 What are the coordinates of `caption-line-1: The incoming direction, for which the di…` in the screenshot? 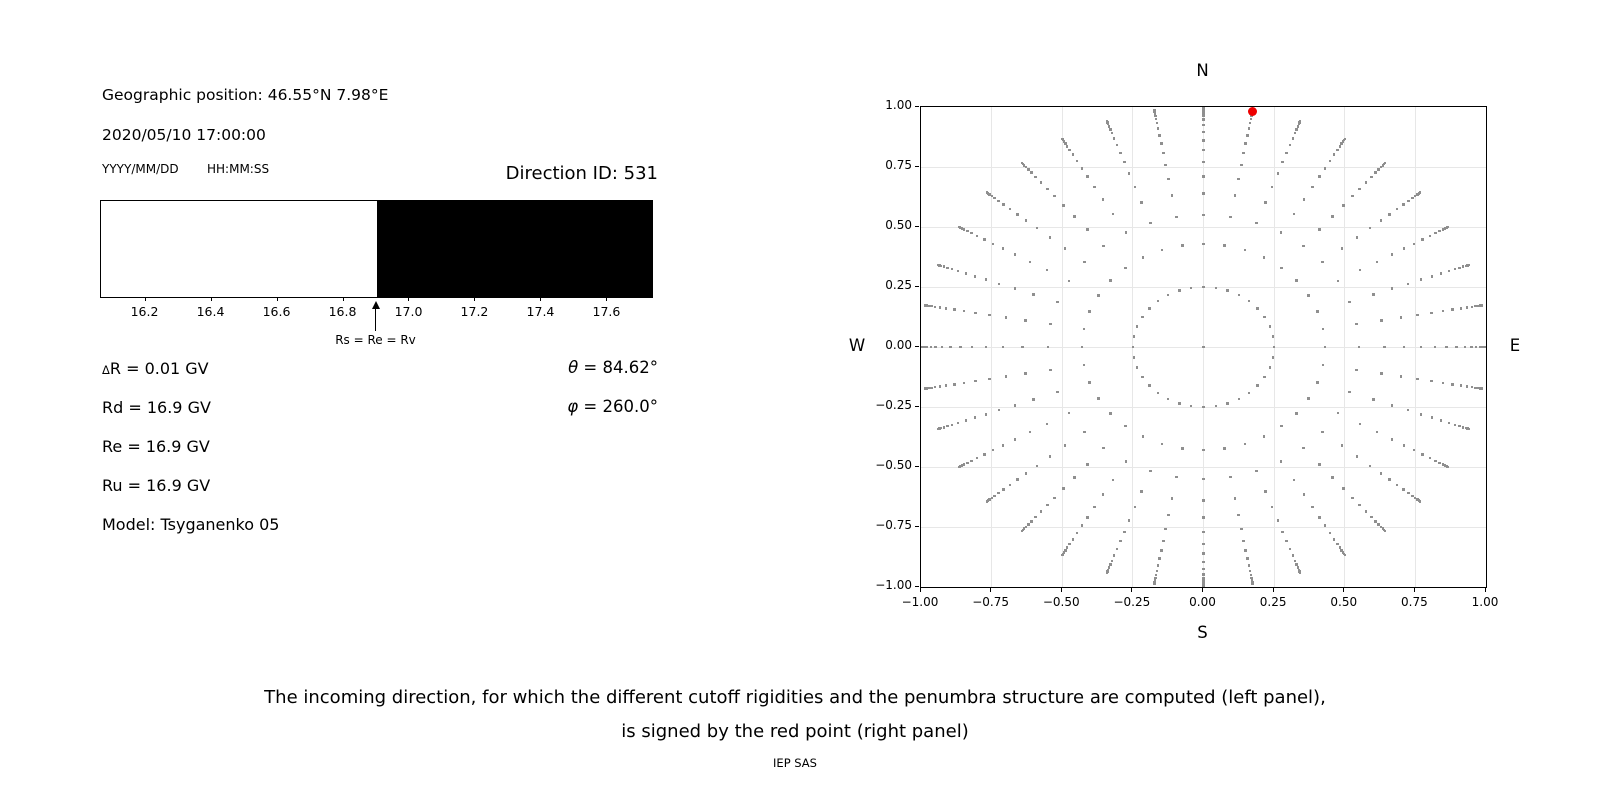 It's located at (795, 697).